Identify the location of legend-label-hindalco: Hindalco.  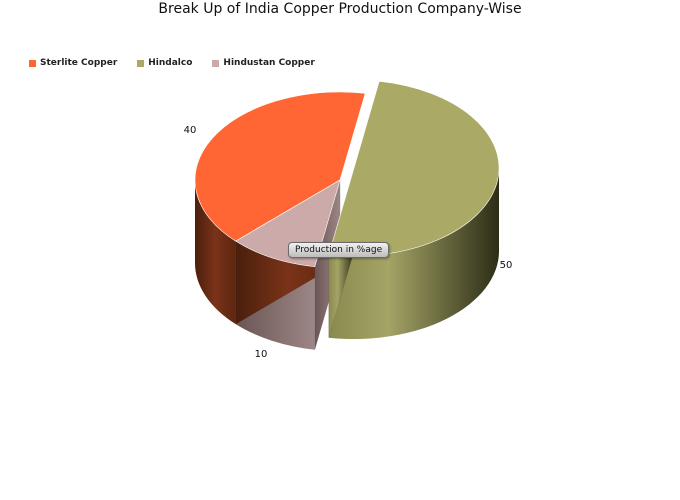
(170, 63).